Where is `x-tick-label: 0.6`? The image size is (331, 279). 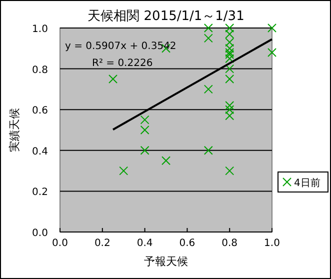 x-tick-label: 0.6 is located at coordinates (187, 243).